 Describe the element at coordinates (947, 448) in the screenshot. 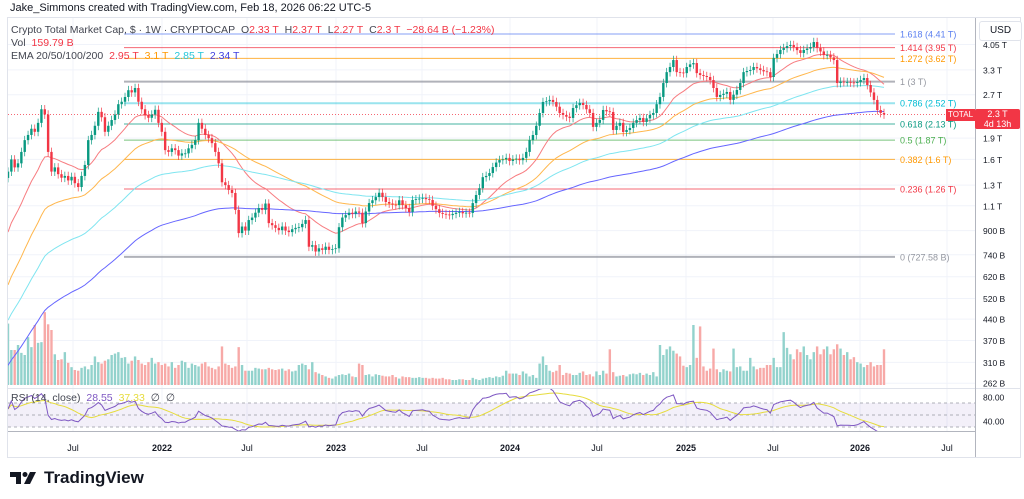

I see `time-tick-label: Jul` at that location.